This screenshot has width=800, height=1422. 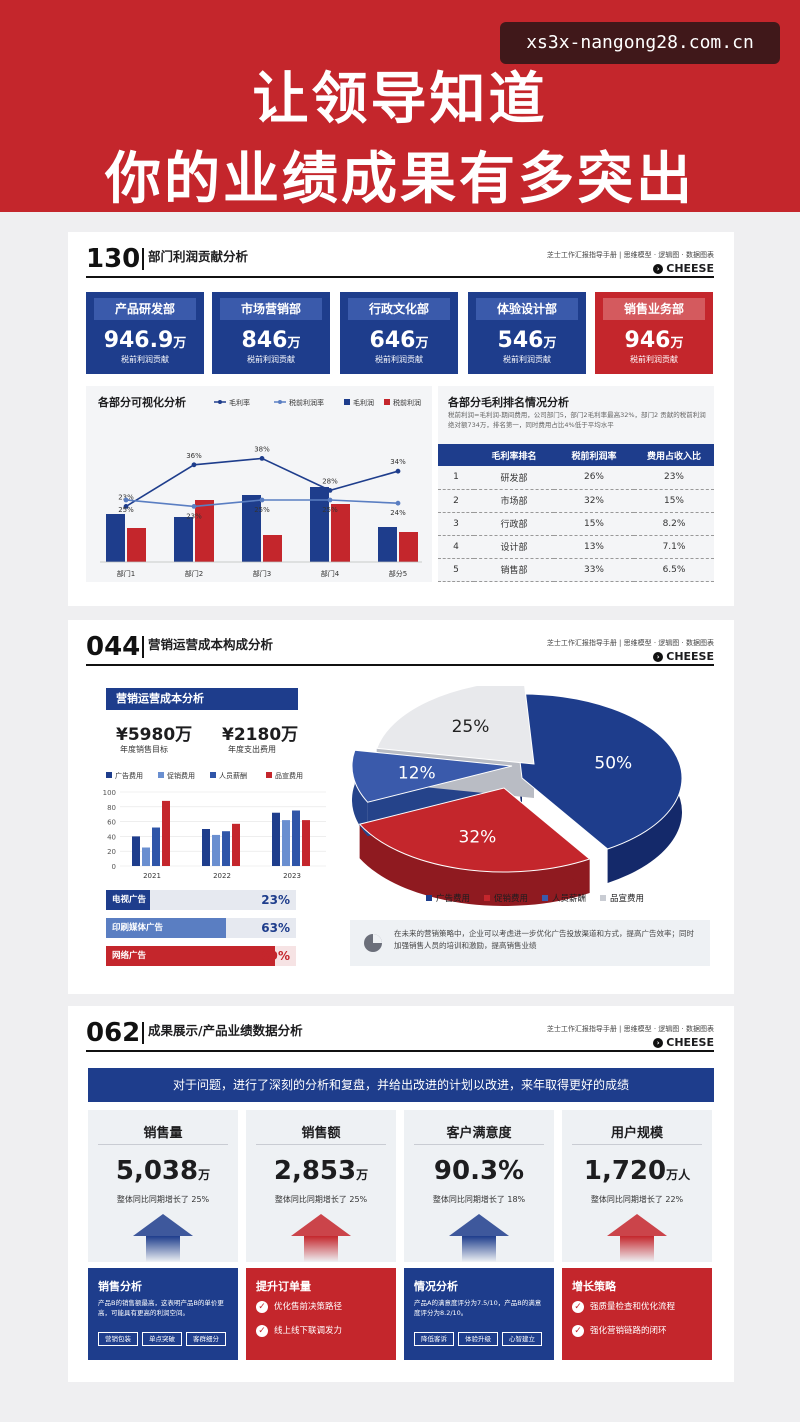 I want to click on table-row: 2 市场部 32% 15%, so click(x=576, y=501).